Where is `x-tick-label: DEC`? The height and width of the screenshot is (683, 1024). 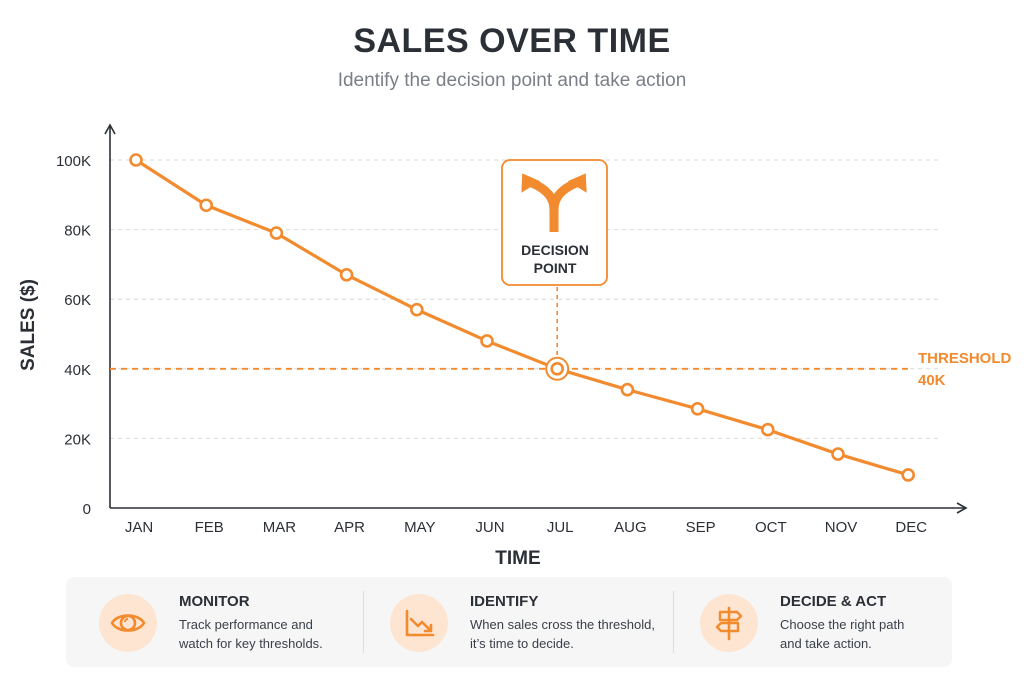
x-tick-label: DEC is located at coordinates (911, 527).